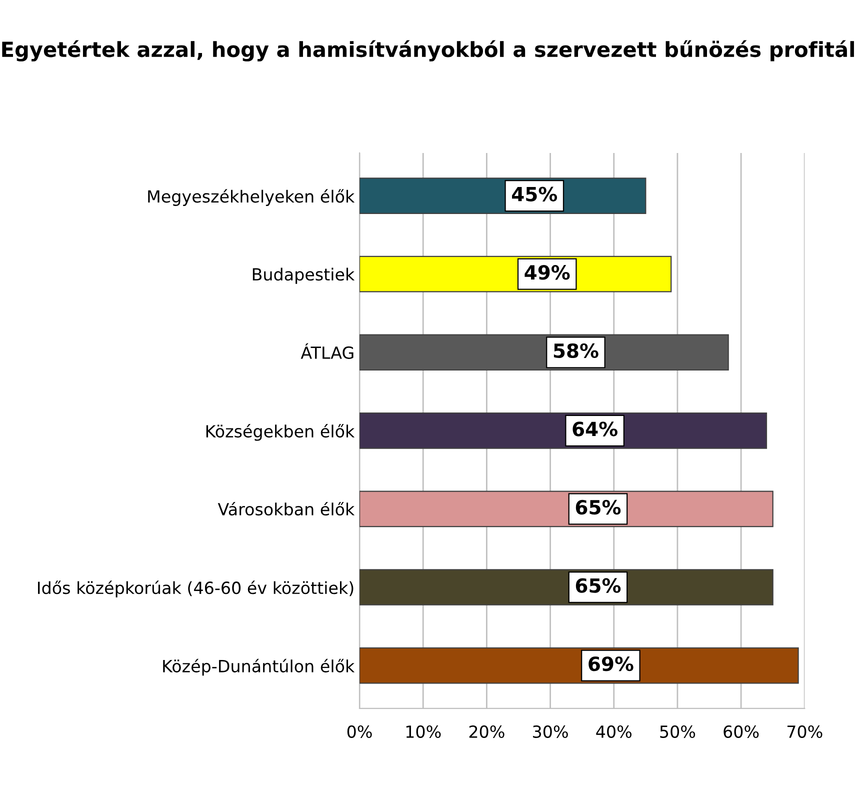 This screenshot has width=856, height=805. I want to click on data-label: 69%, so click(611, 664).